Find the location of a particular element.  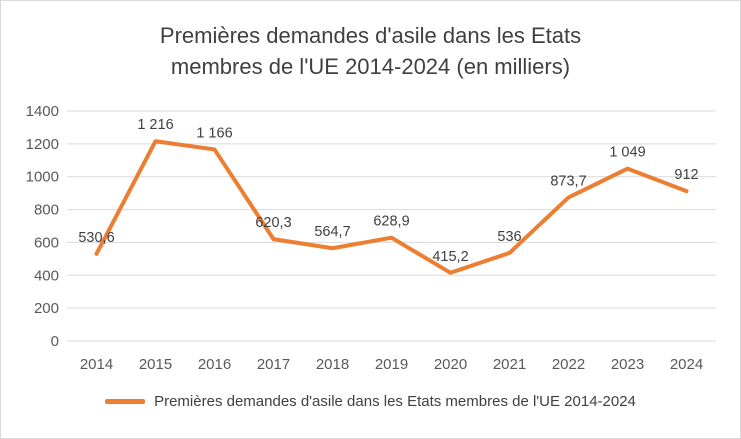

y-axis-tick-label: 1000 is located at coordinates (42, 176).